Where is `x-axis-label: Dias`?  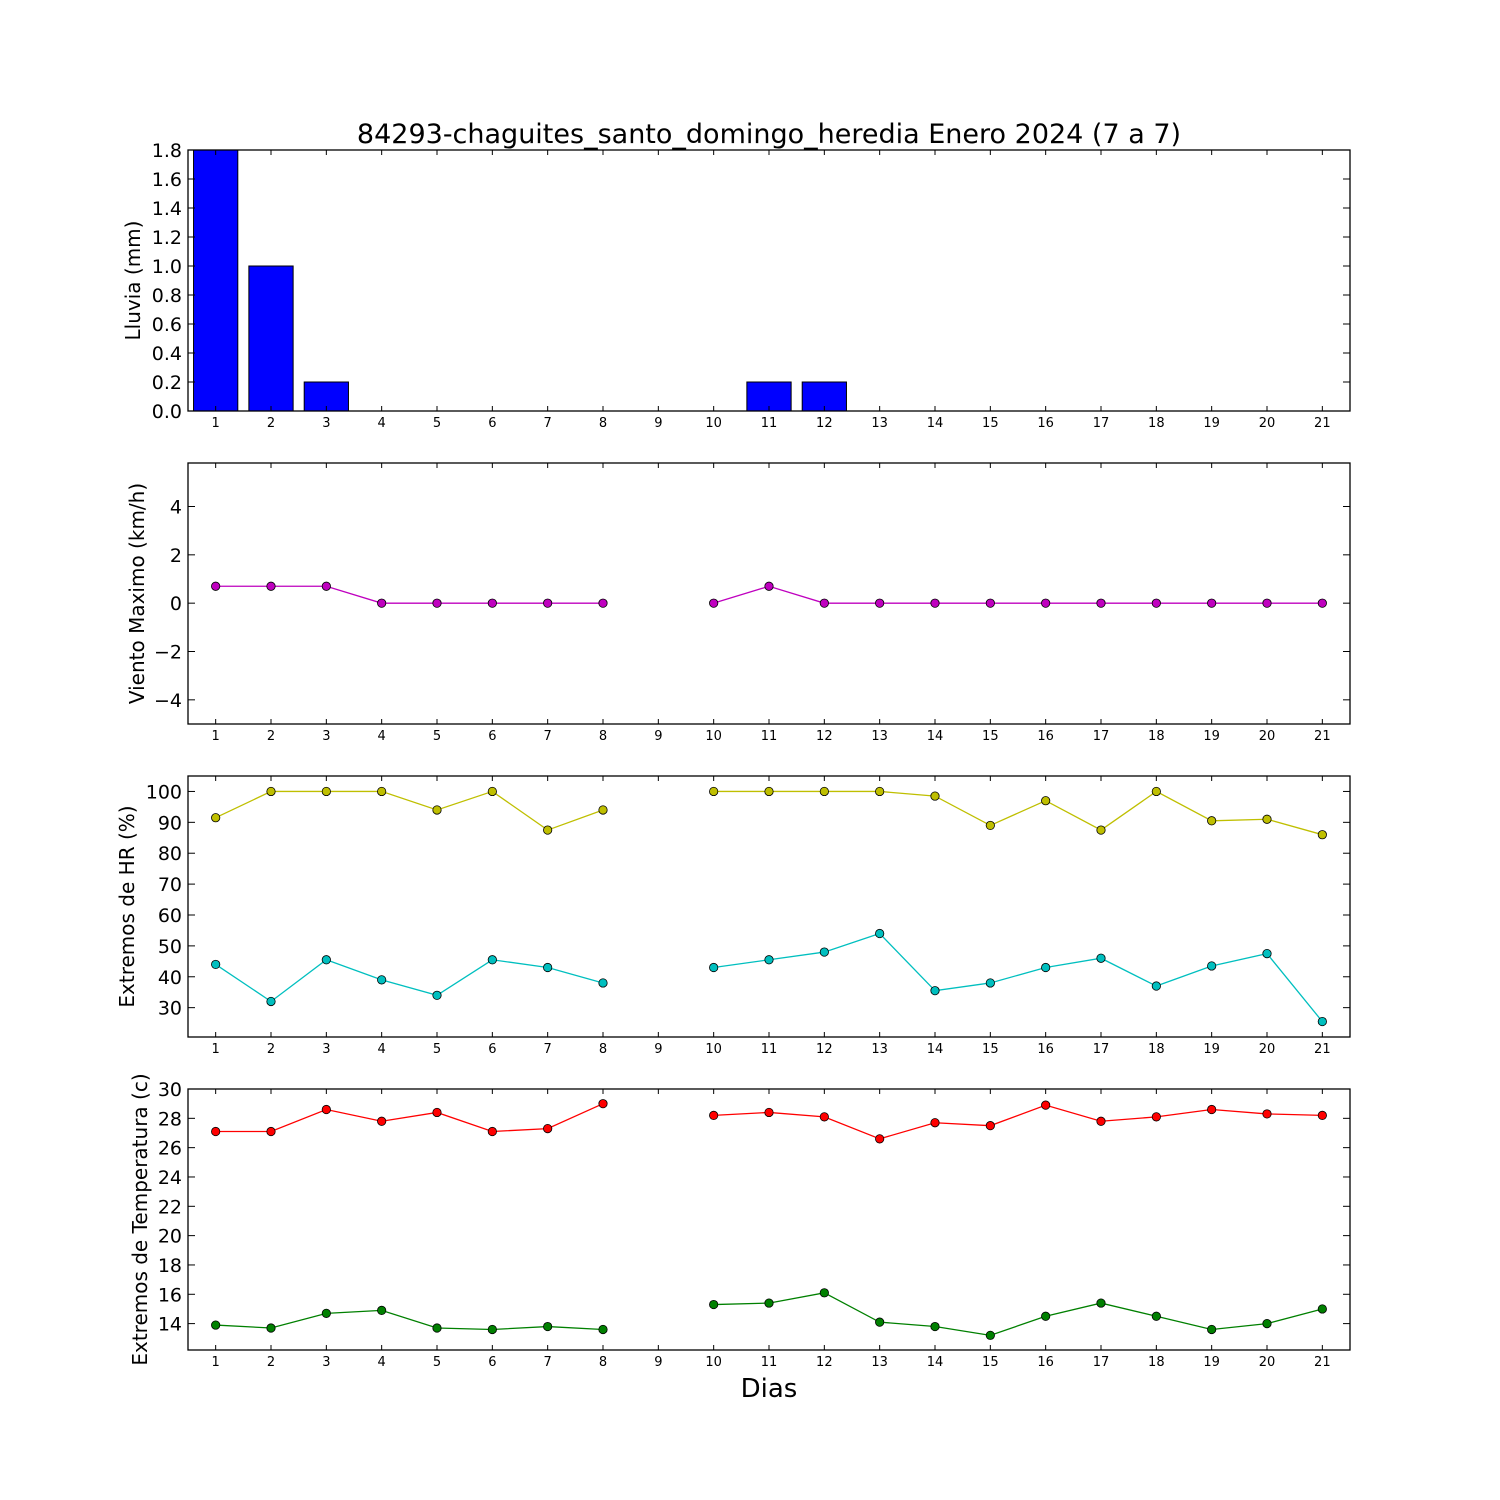 x-axis-label: Dias is located at coordinates (769, 1389).